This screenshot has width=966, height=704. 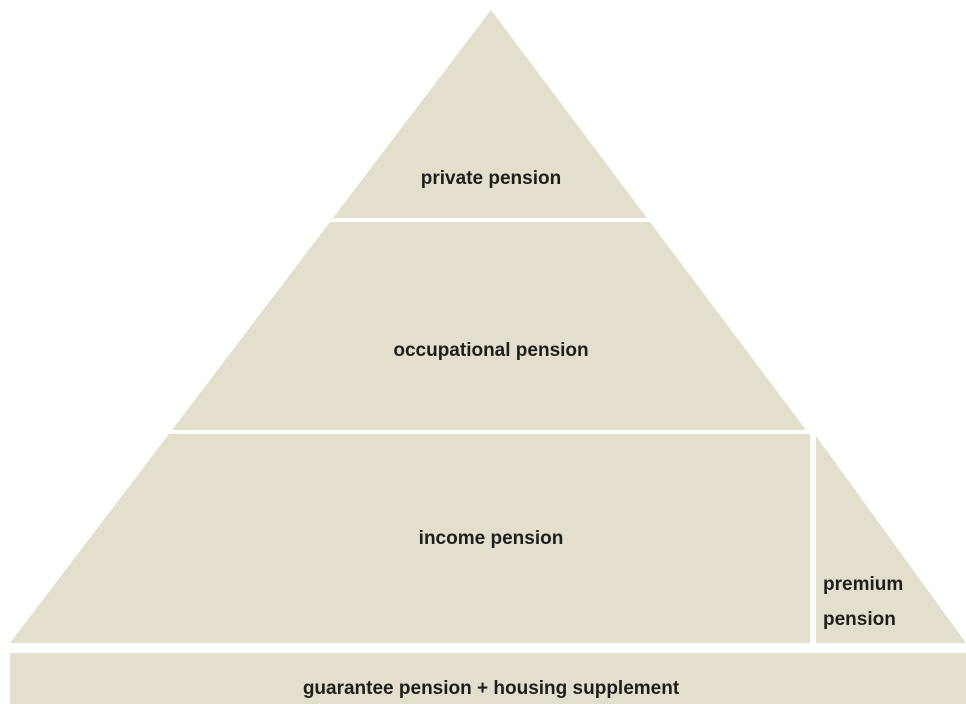 What do you see at coordinates (490, 114) in the screenshot?
I see `private-layer` at bounding box center [490, 114].